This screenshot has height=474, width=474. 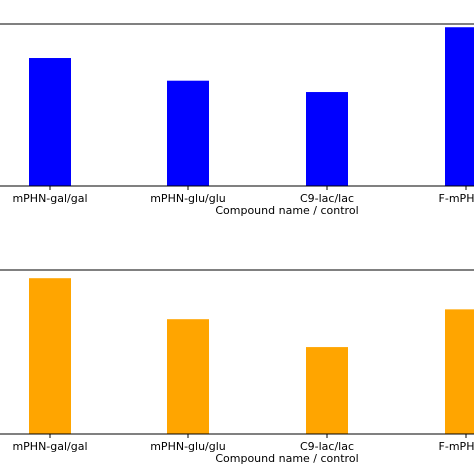 What do you see at coordinates (456, 446) in the screenshot?
I see `chart-2-x-tick-label-4: F-mPHN-e` at bounding box center [456, 446].